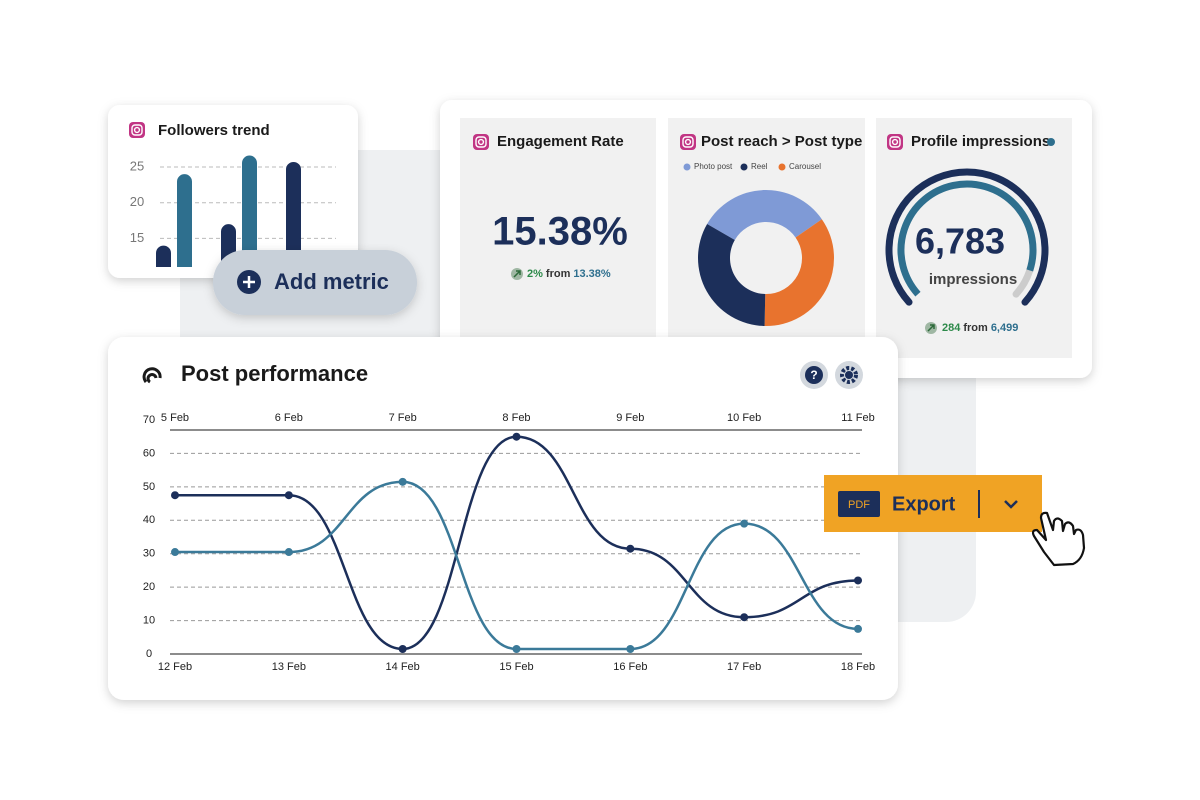  Describe the element at coordinates (249, 282) in the screenshot. I see `plus` at that location.